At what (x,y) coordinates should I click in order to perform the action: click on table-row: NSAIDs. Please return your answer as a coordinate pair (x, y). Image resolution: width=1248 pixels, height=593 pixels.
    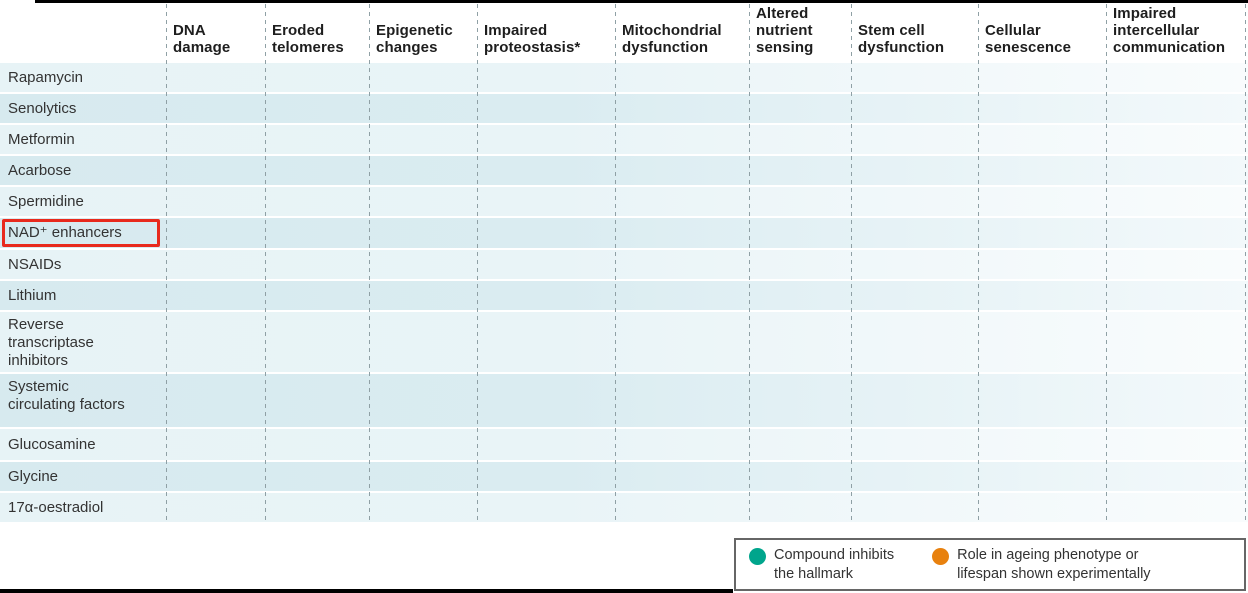
    Looking at the image, I should click on (624, 264).